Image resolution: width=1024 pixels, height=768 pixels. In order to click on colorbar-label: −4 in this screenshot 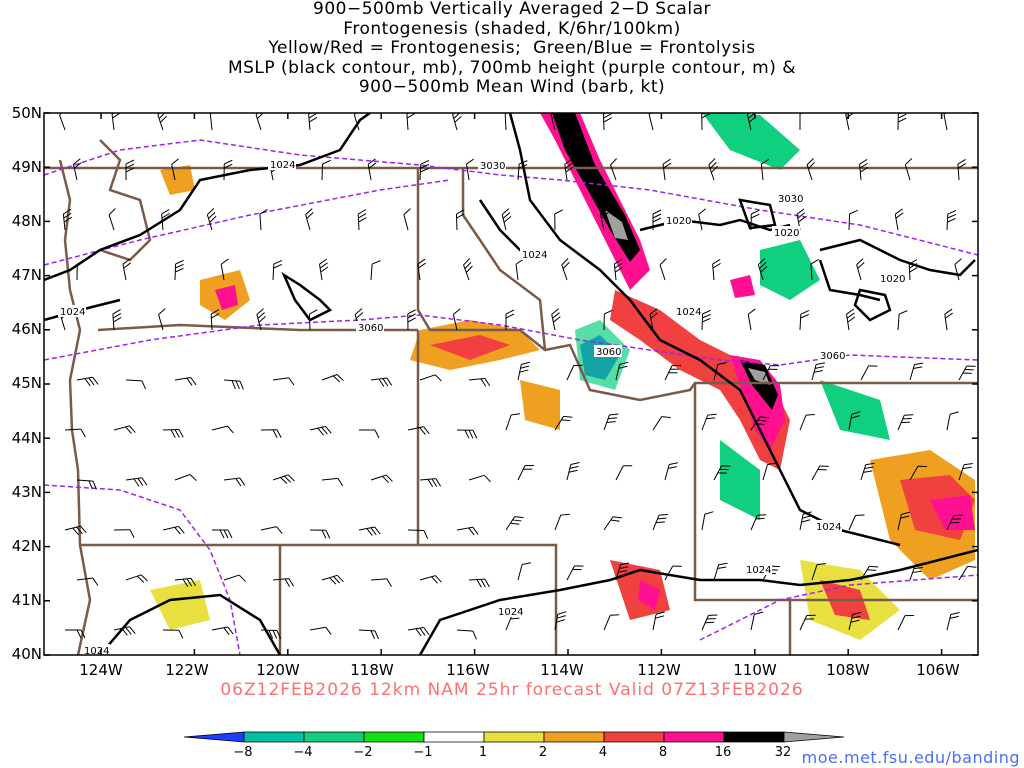, I will do `click(303, 752)`.